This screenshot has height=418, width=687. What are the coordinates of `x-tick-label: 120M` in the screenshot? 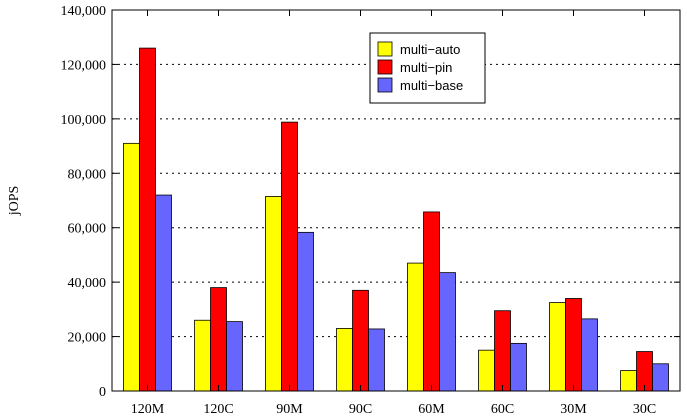 It's located at (148, 409).